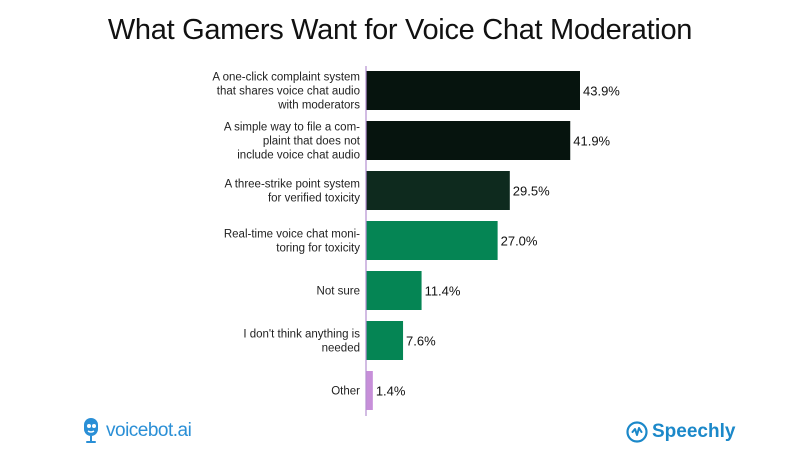  What do you see at coordinates (338, 292) in the screenshot?
I see `category-label: Not sure` at bounding box center [338, 292].